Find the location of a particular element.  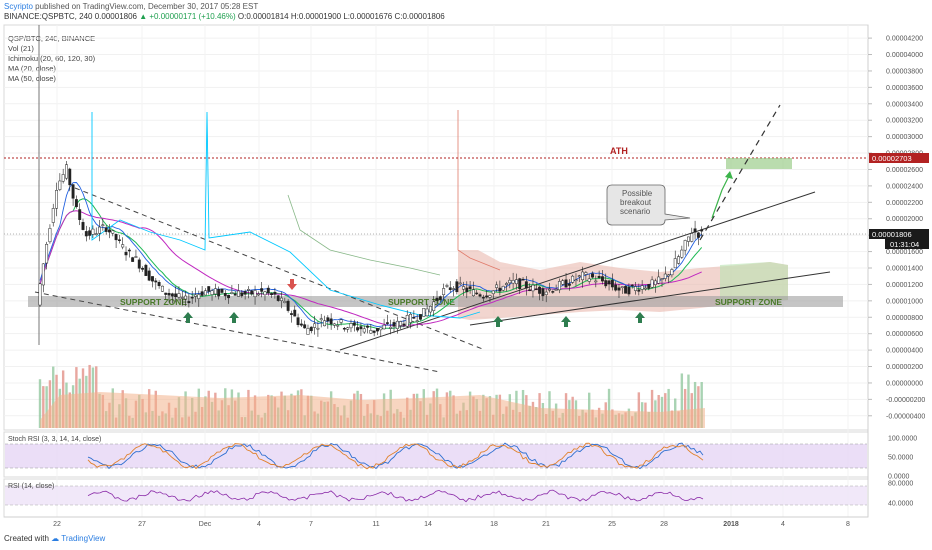

legend-item: MA (50, close) is located at coordinates (32, 78).